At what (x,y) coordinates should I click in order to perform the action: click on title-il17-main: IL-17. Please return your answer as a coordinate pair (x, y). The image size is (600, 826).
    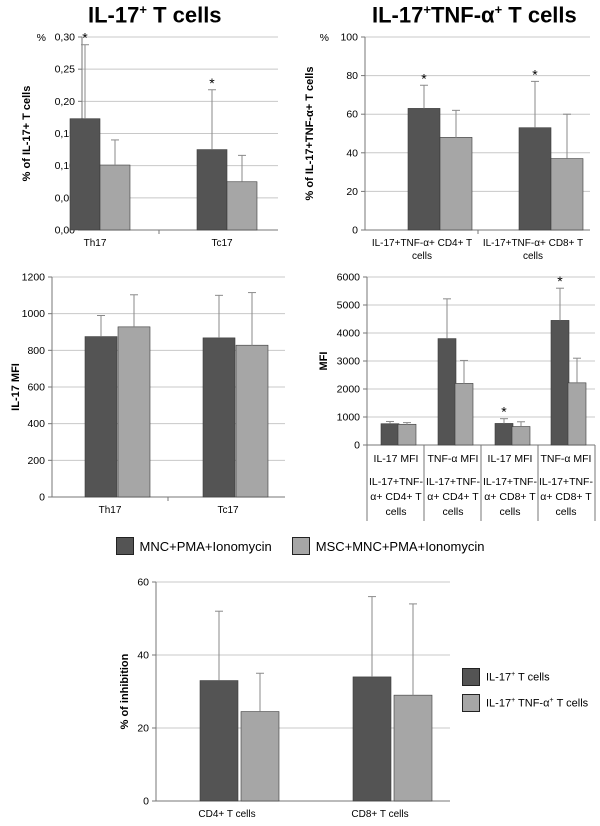
    Looking at the image, I should click on (114, 15).